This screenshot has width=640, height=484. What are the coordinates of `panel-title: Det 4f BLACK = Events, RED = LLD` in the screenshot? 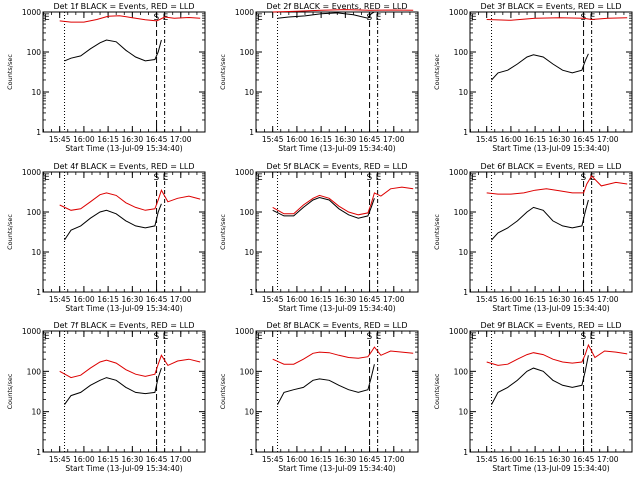 It's located at (123, 166).